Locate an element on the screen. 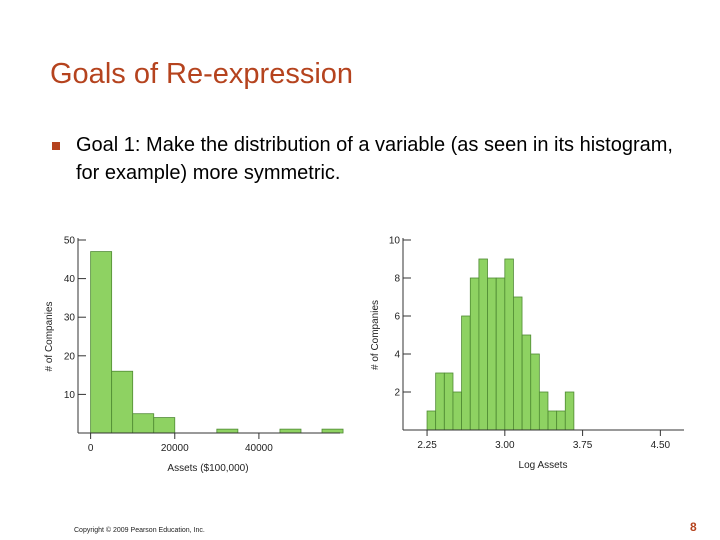 Image resolution: width=720 pixels, height=540 pixels. x-tick-label: 2.25 is located at coordinates (427, 445).